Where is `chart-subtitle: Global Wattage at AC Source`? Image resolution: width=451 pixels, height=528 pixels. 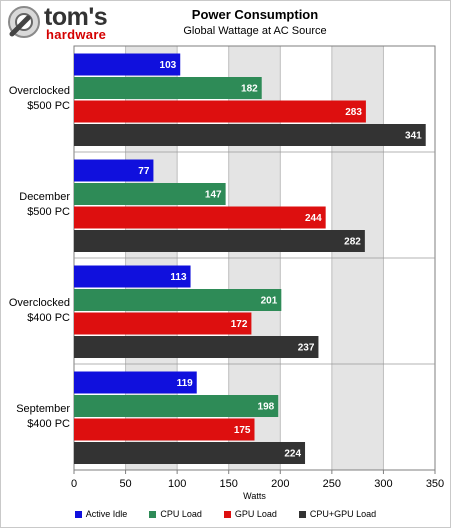
chart-subtitle: Global Wattage at AC Source is located at coordinates (255, 31).